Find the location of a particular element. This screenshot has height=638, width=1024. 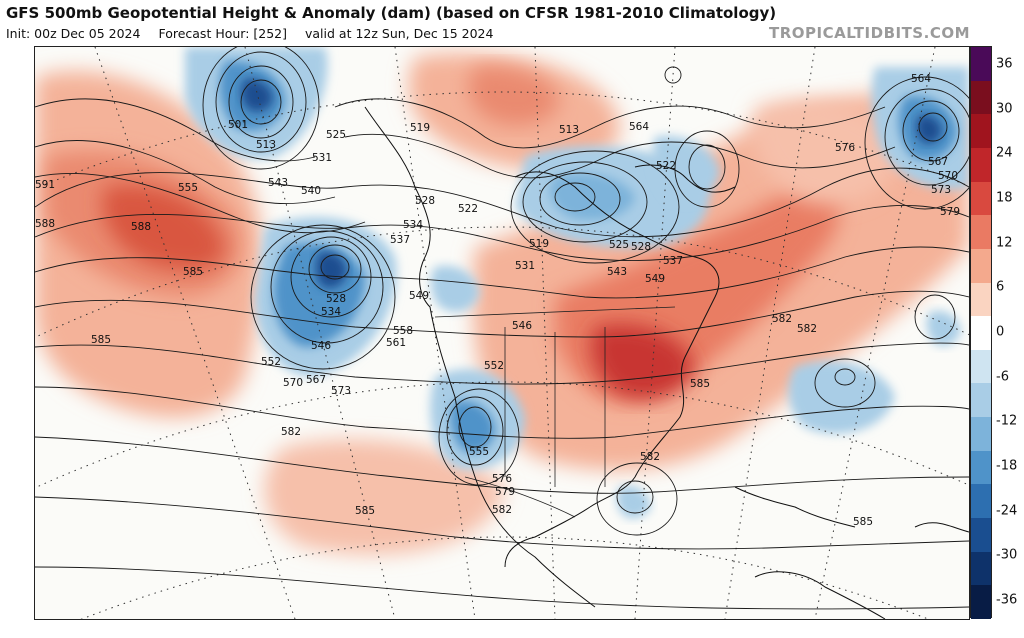

valid-time: valid at 12z Sun, Dec 15 2024 is located at coordinates (399, 33).